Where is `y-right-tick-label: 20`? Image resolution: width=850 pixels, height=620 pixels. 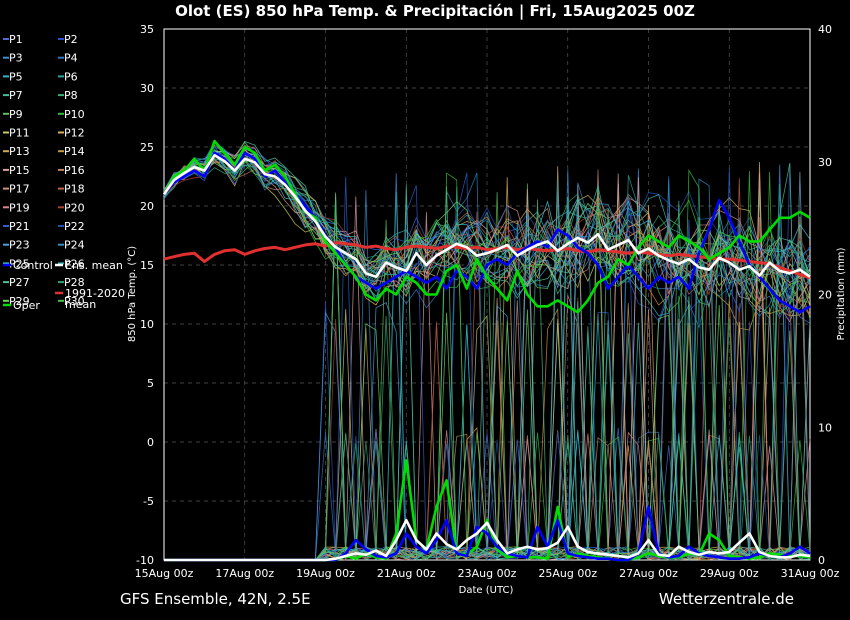
y-right-tick-label: 20 is located at coordinates (825, 295).